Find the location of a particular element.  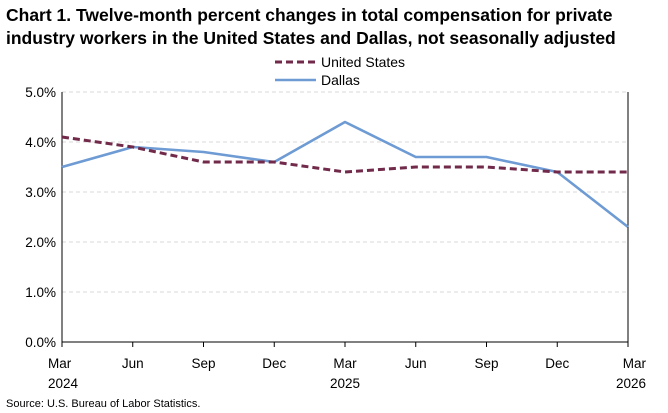

x-tick-year-label: 2026 is located at coordinates (631, 383).